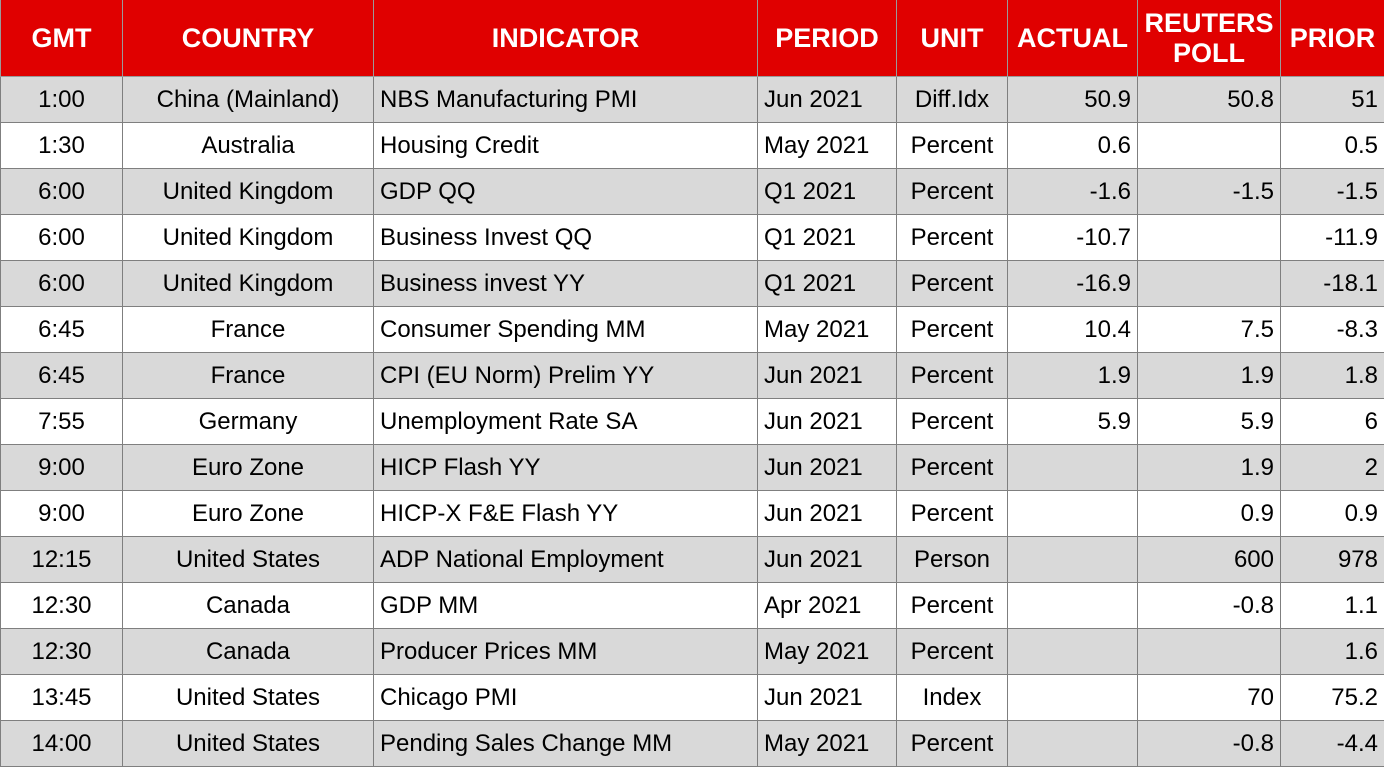  What do you see at coordinates (1209, 605) in the screenshot?
I see `table-cell: -0.8` at bounding box center [1209, 605].